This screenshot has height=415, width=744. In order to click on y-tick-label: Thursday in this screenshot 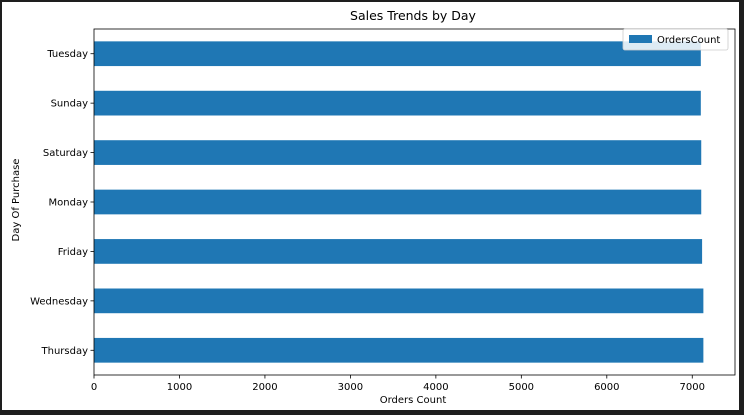, I will do `click(65, 351)`.